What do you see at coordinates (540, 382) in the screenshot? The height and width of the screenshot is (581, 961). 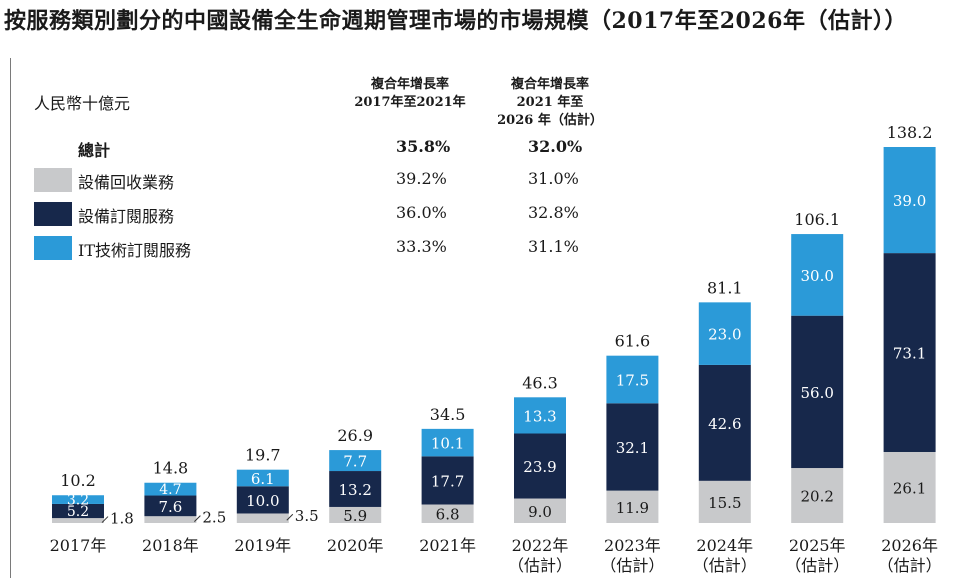 I see `total-value-label: 46.3` at bounding box center [540, 382].